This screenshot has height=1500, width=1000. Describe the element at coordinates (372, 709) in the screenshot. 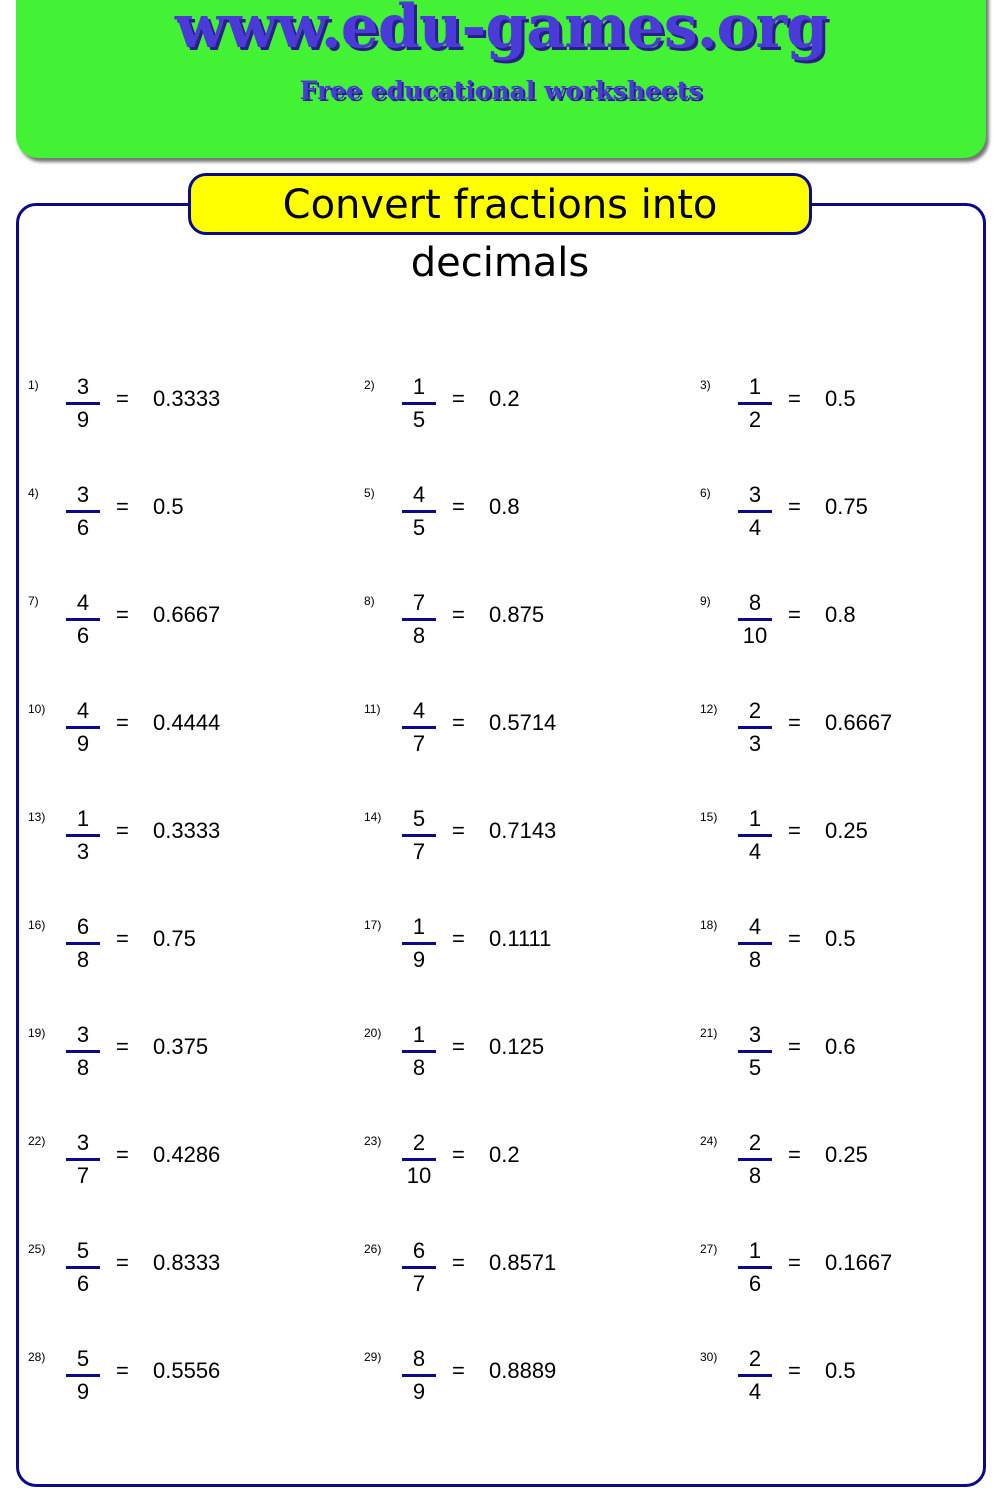

I see `problem-number: 11)` at that location.